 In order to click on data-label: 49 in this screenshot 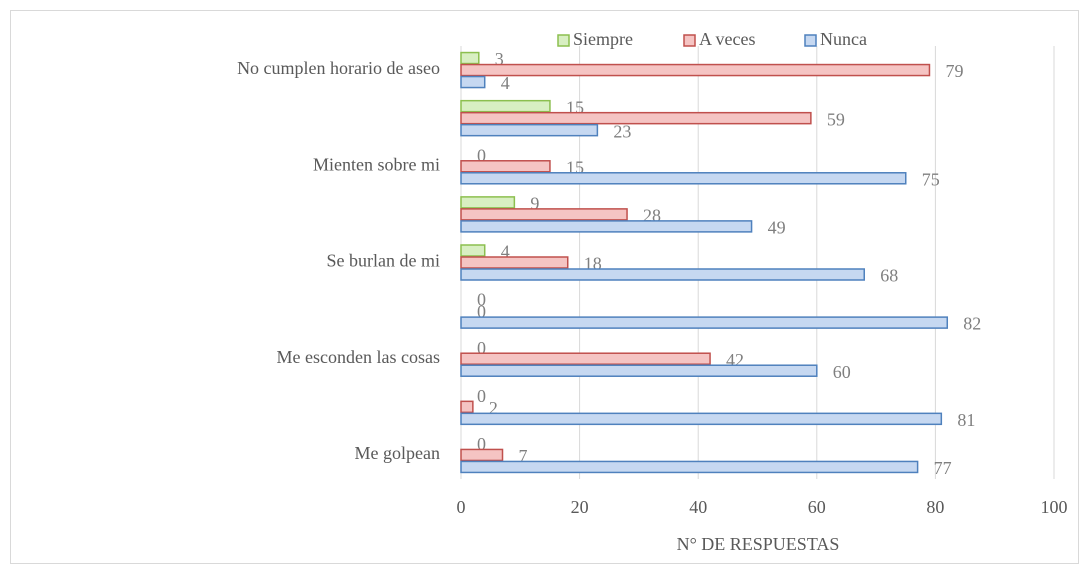, I will do `click(777, 228)`.